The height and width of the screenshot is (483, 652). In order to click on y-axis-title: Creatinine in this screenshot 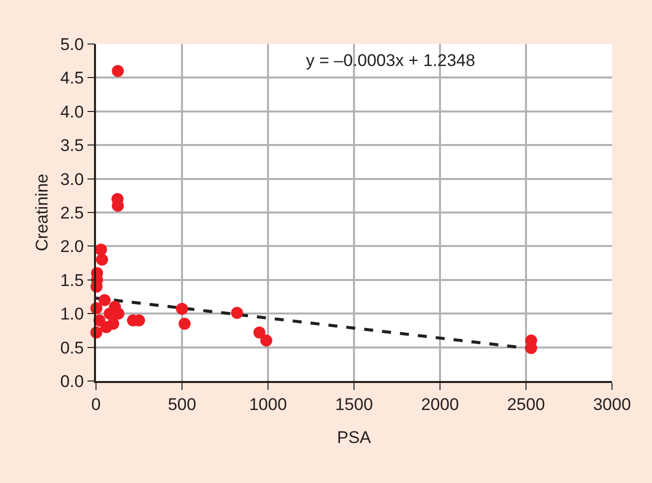, I will do `click(42, 213)`.